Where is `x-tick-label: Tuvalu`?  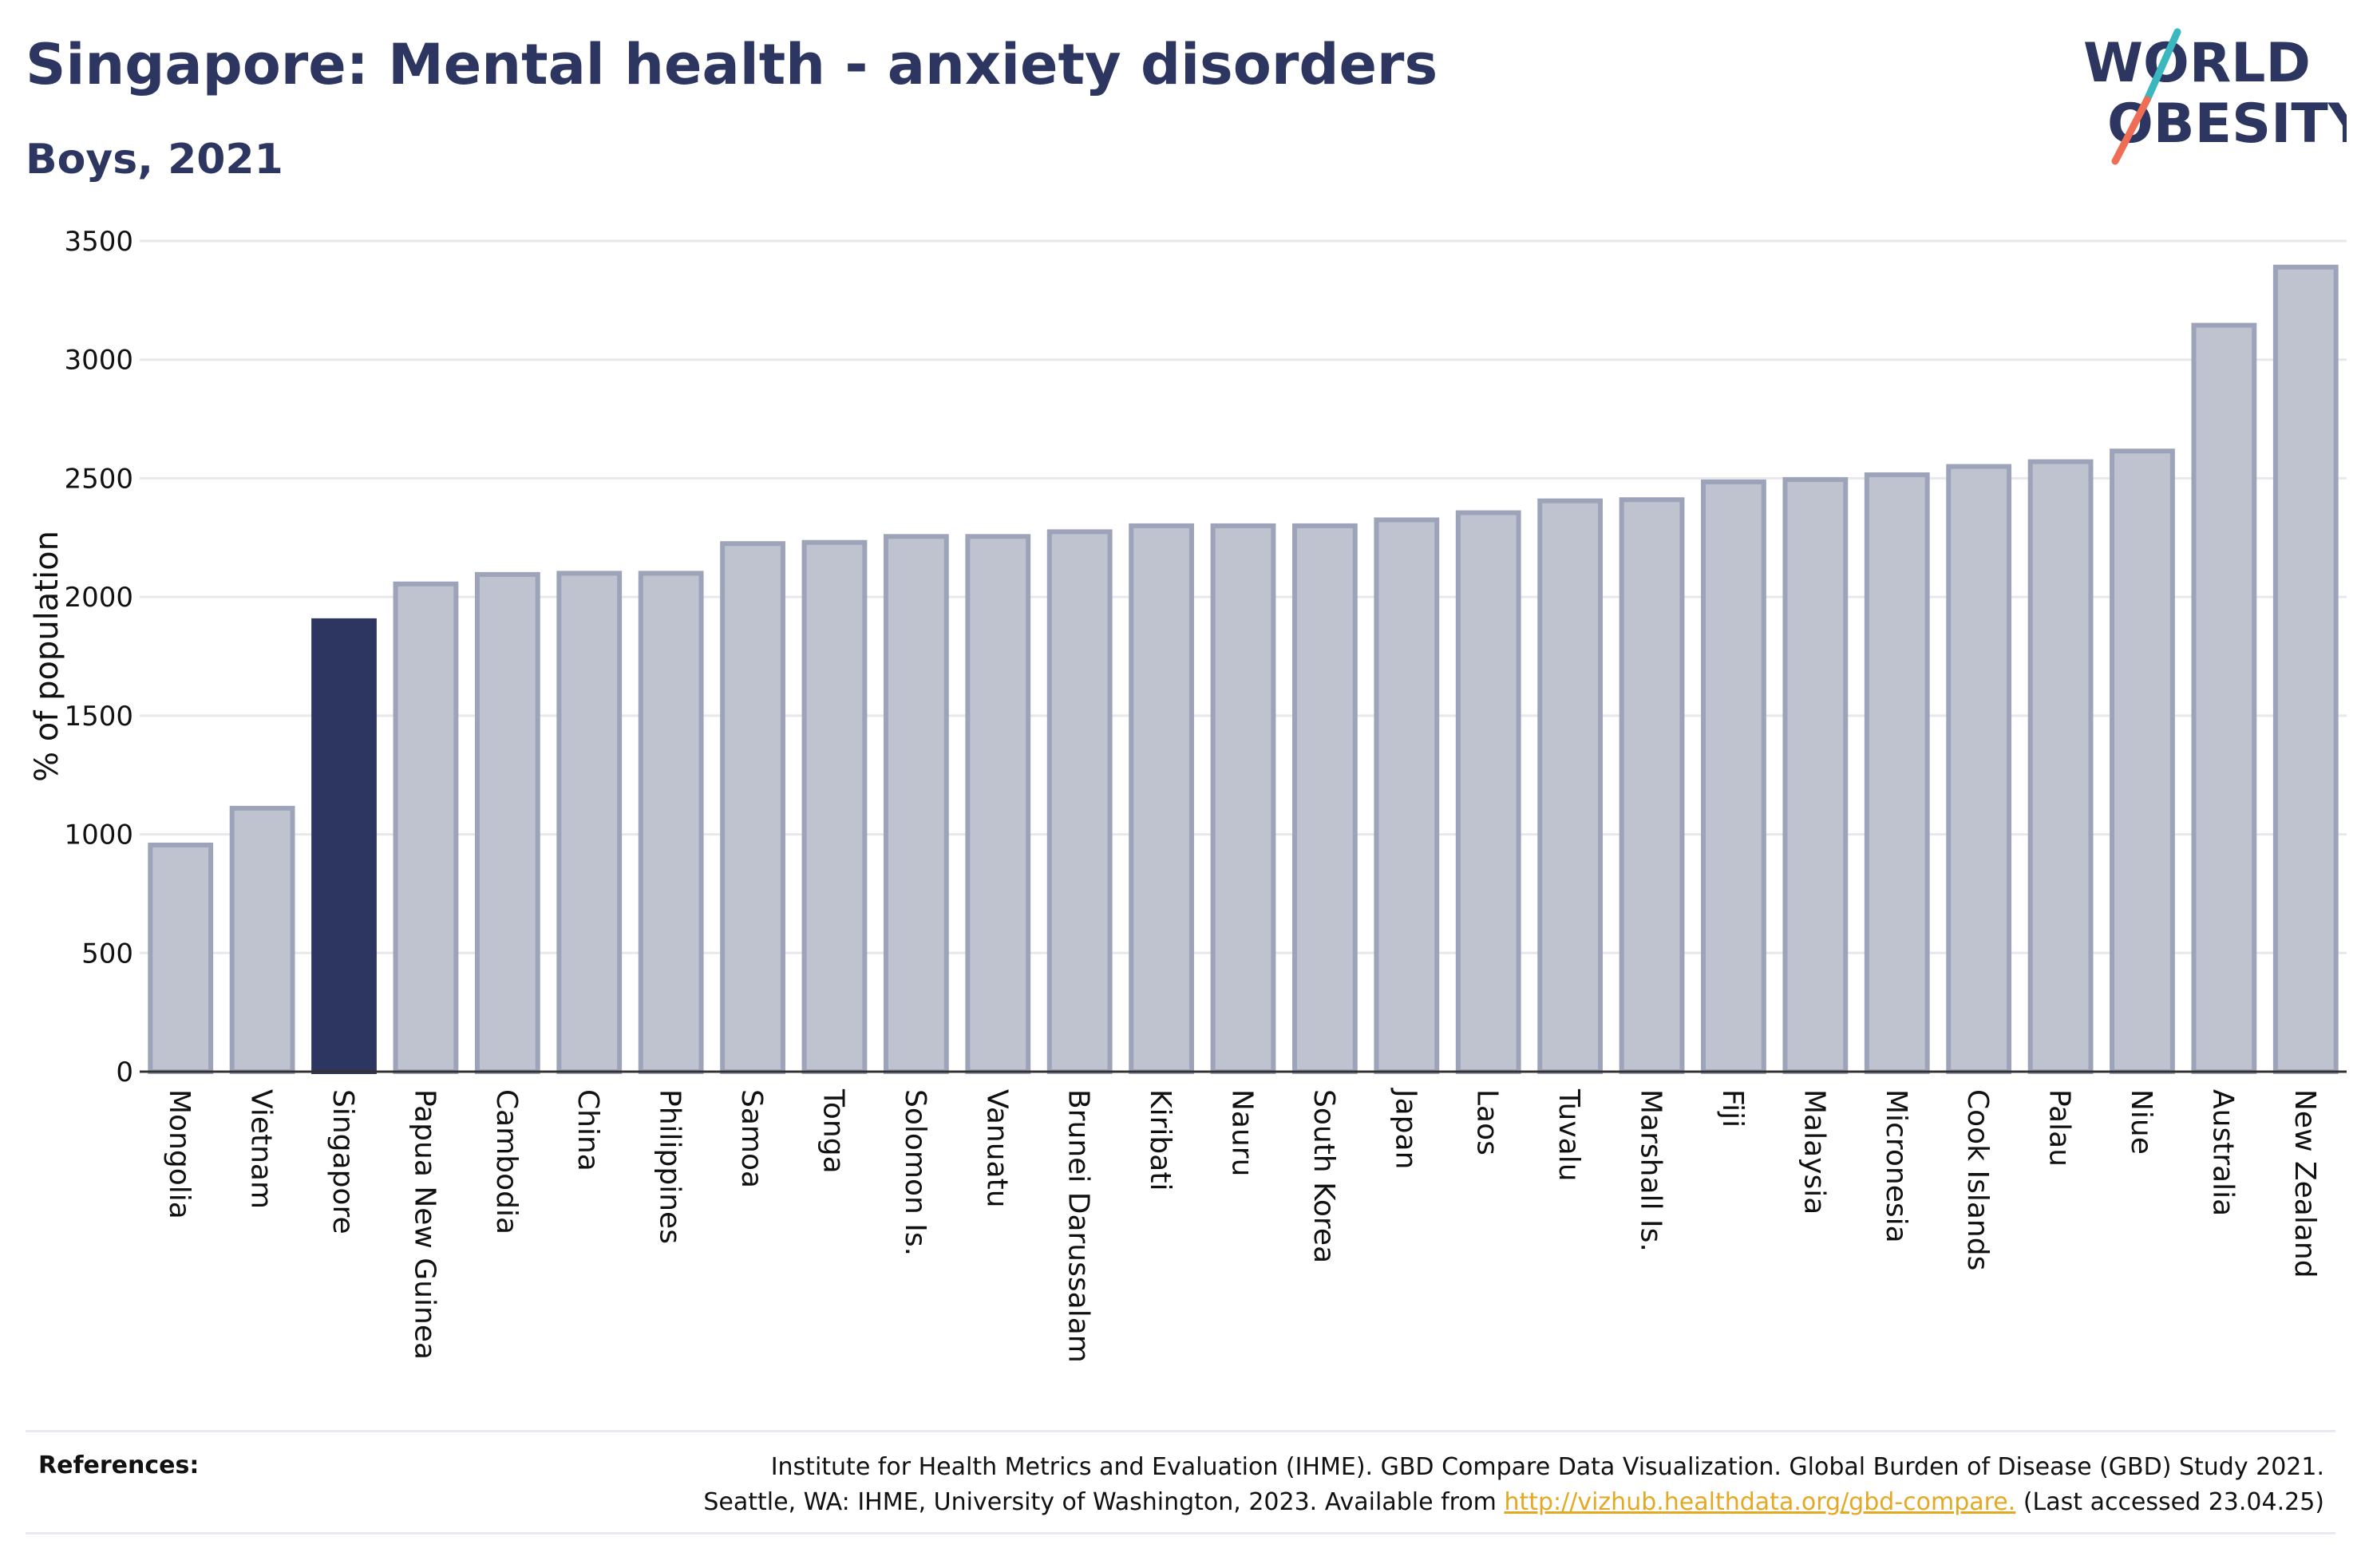
x-tick-label: Tuvalu is located at coordinates (1568, 1135).